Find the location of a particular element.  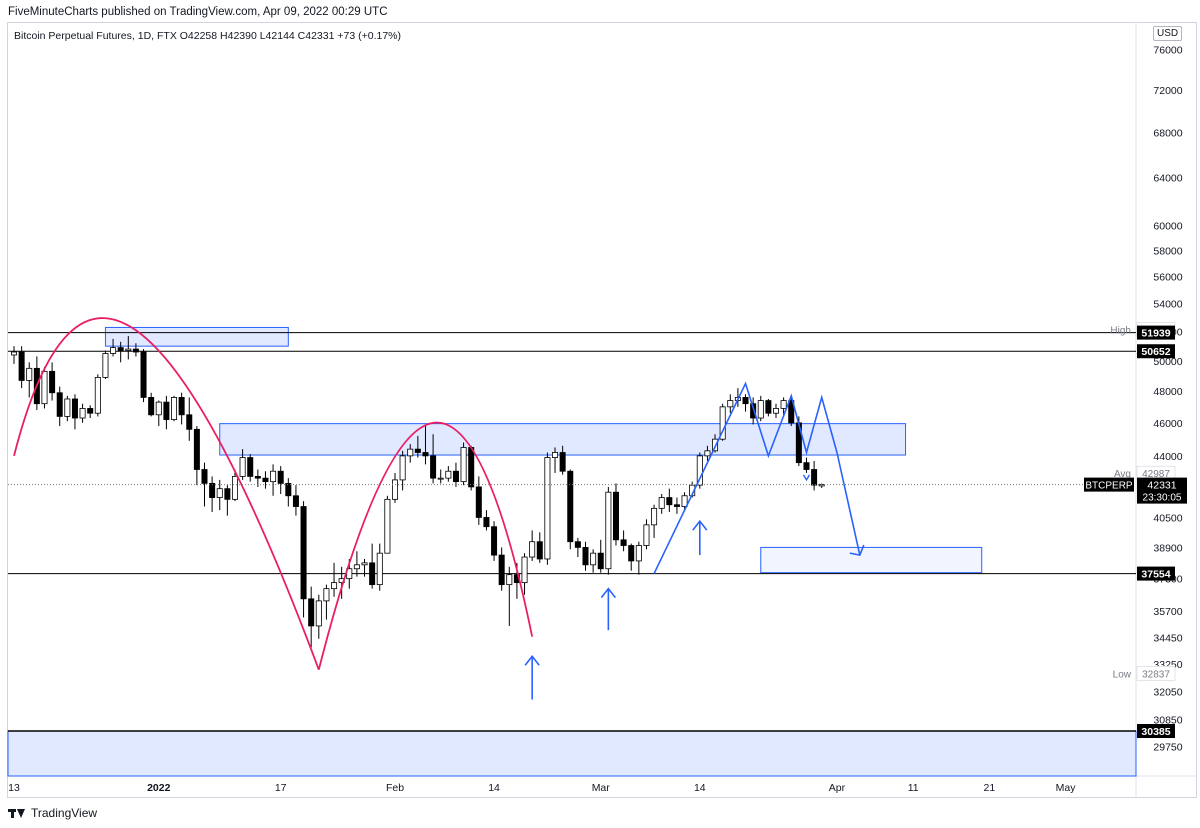

x-tick-label: May is located at coordinates (1066, 788).